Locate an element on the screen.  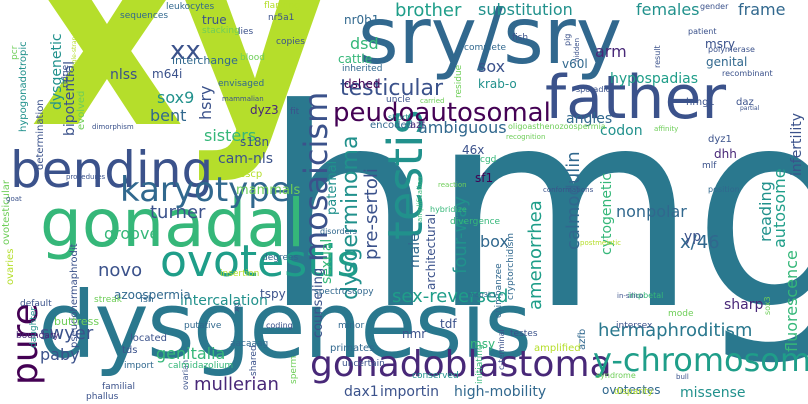
word-fluorescence: fluorescence is located at coordinates (791, 301).